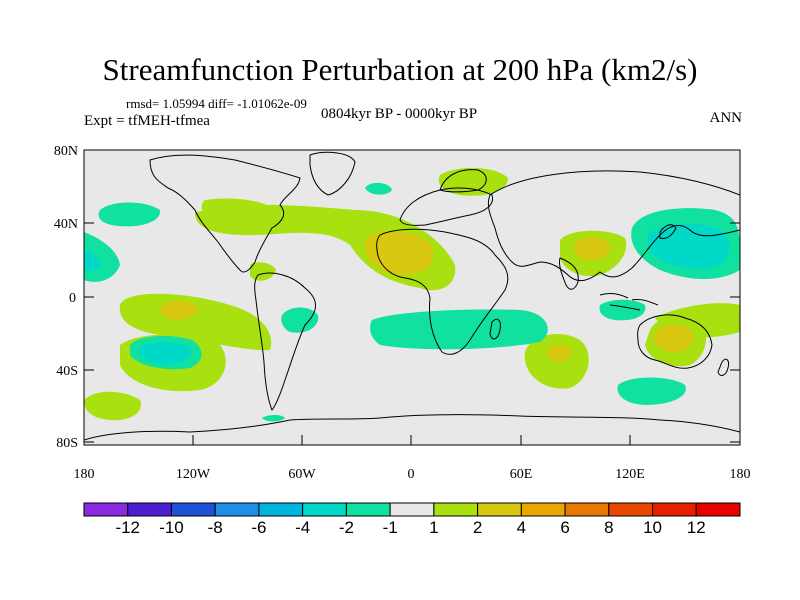 Image resolution: width=800 pixels, height=600 pixels. I want to click on colorbar-labels: -12 -10 -8 -6 -4 -2 -1 1 2 4 6 8 10 12, so click(410, 527).